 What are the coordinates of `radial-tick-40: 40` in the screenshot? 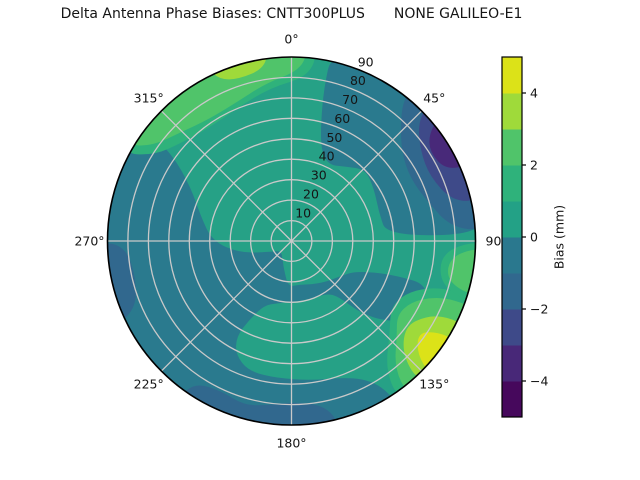 It's located at (327, 156).